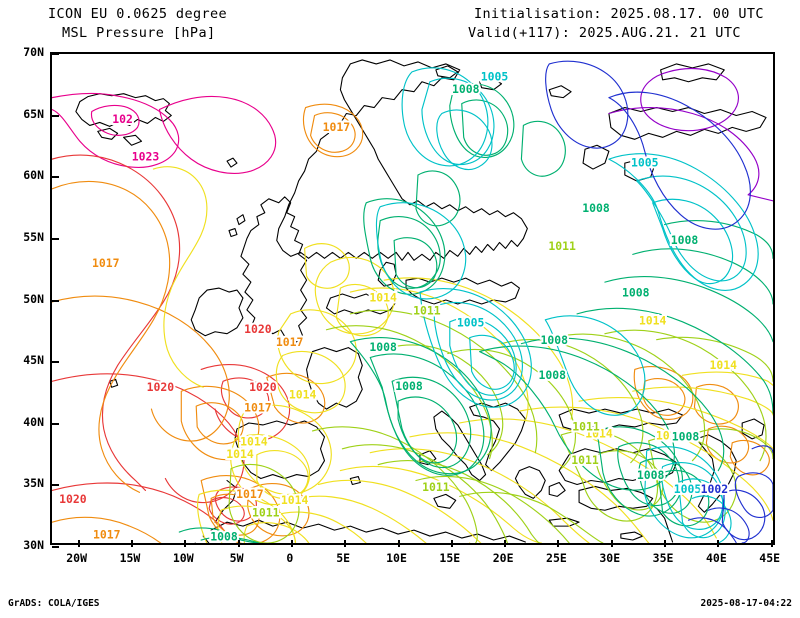 The image size is (800, 618). I want to click on contour-label-halo: 1023, so click(146, 157).